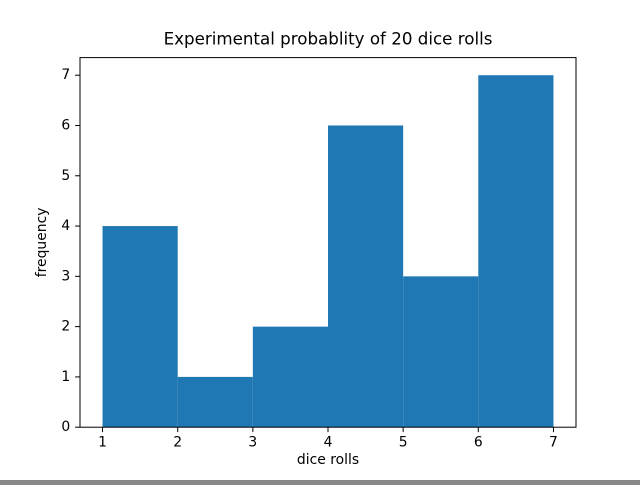  I want to click on x-tick-label: 4, so click(328, 443).